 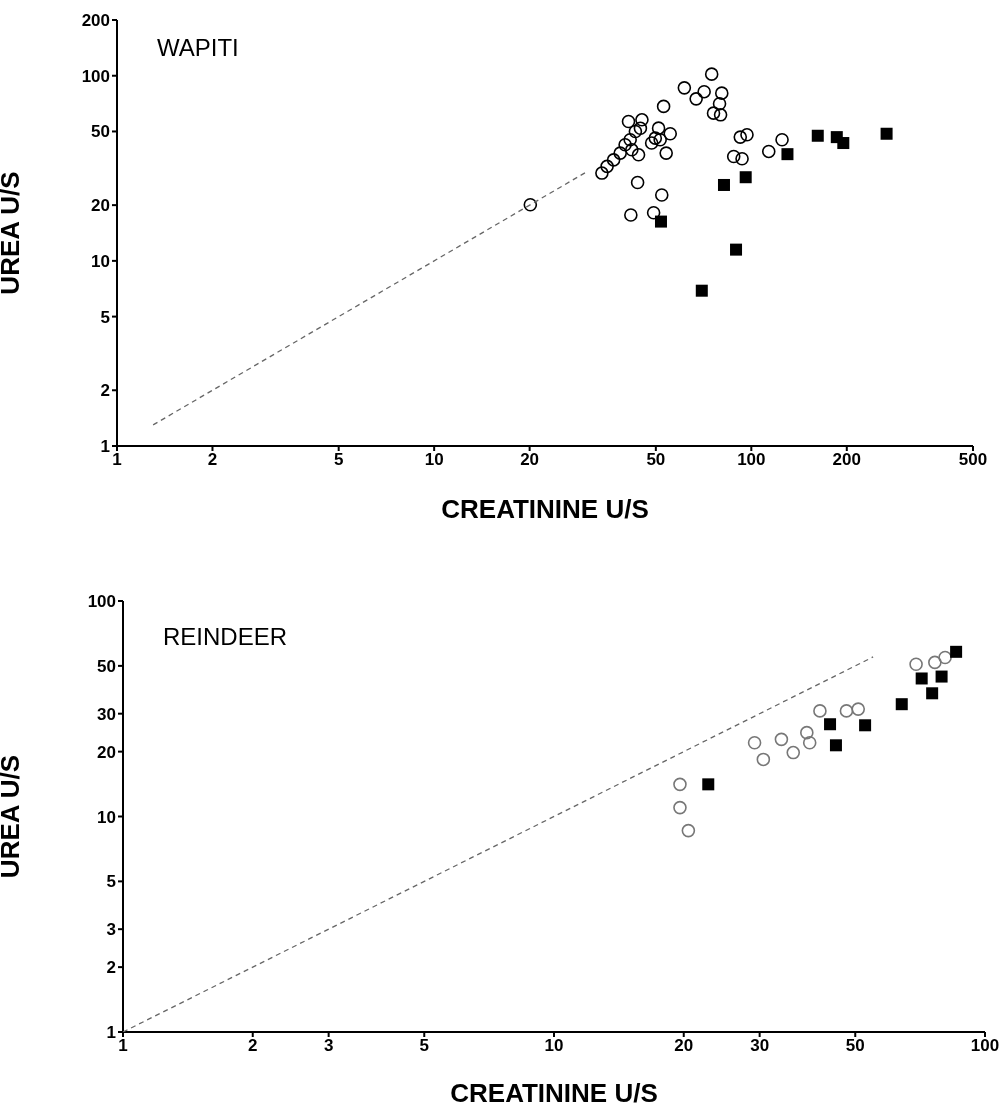 I want to click on y-tick-label: 200, so click(x=95, y=21).